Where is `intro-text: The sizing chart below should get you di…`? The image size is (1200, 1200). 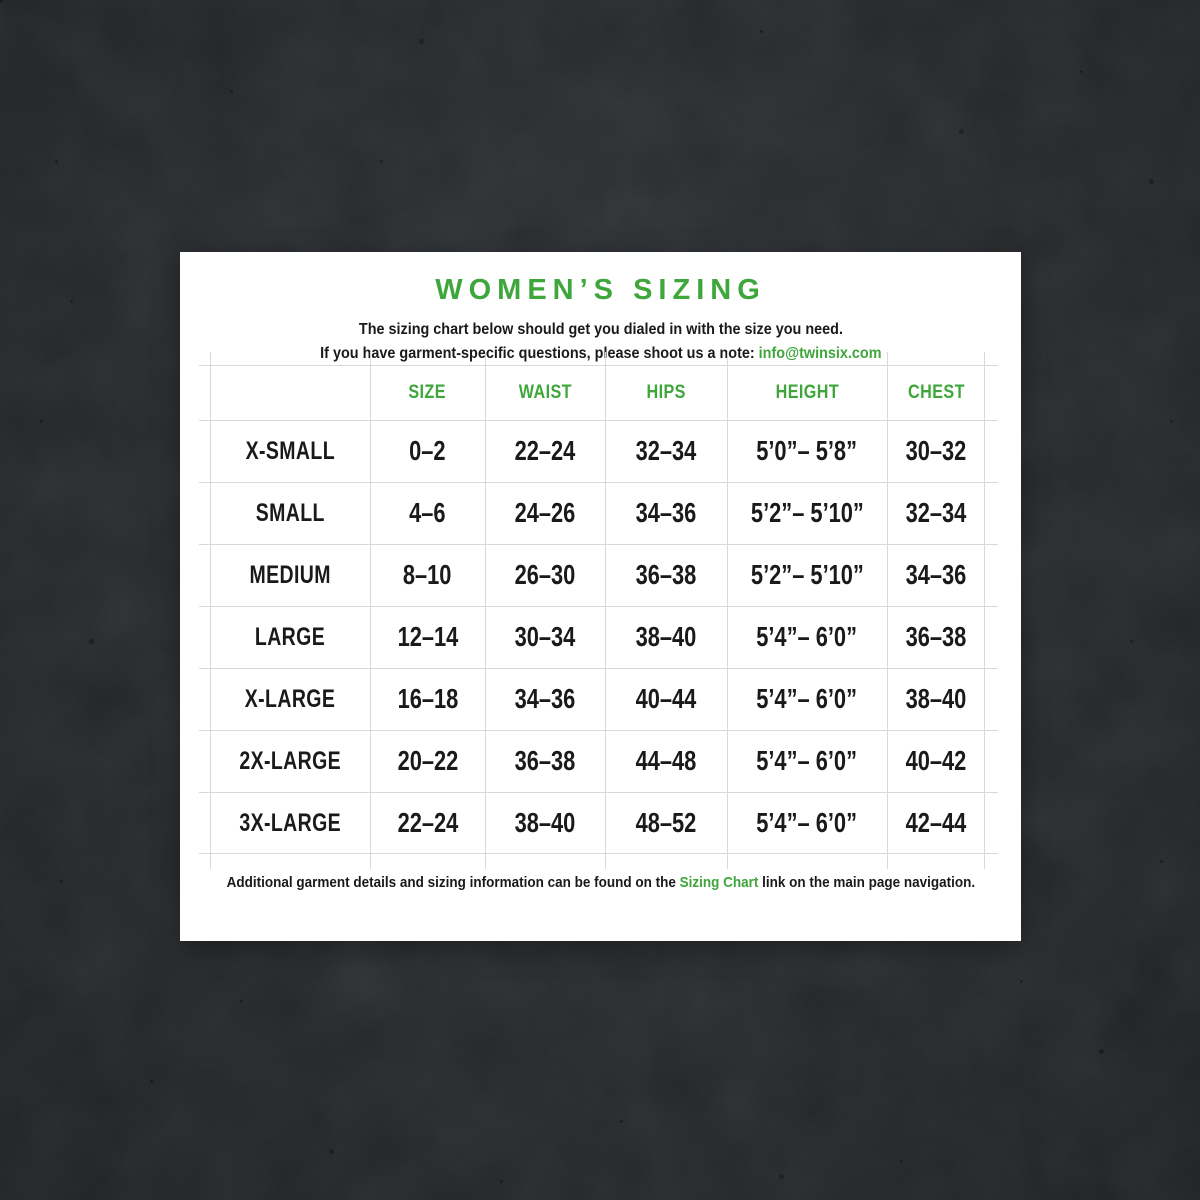 intro-text: The sizing chart below should get you di… is located at coordinates (600, 342).